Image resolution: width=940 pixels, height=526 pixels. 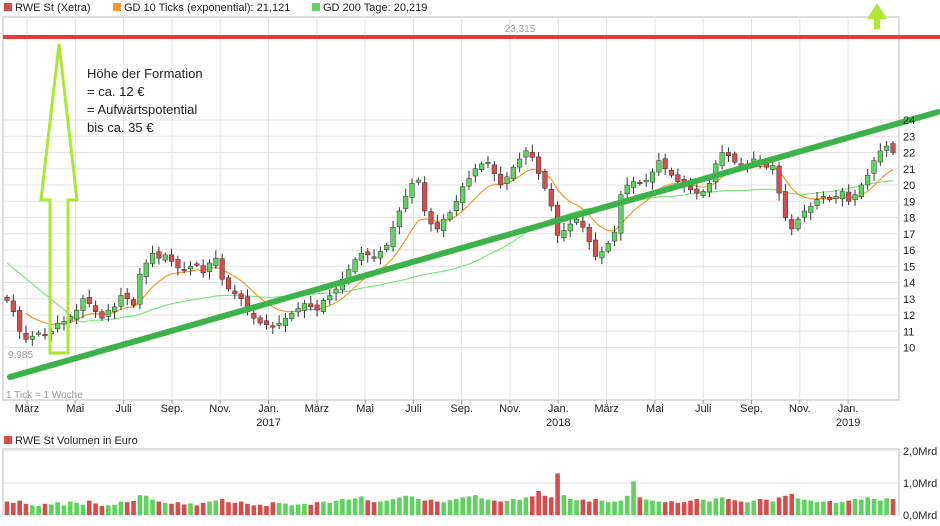 I want to click on min-price-label: 9,985, so click(x=20, y=355).